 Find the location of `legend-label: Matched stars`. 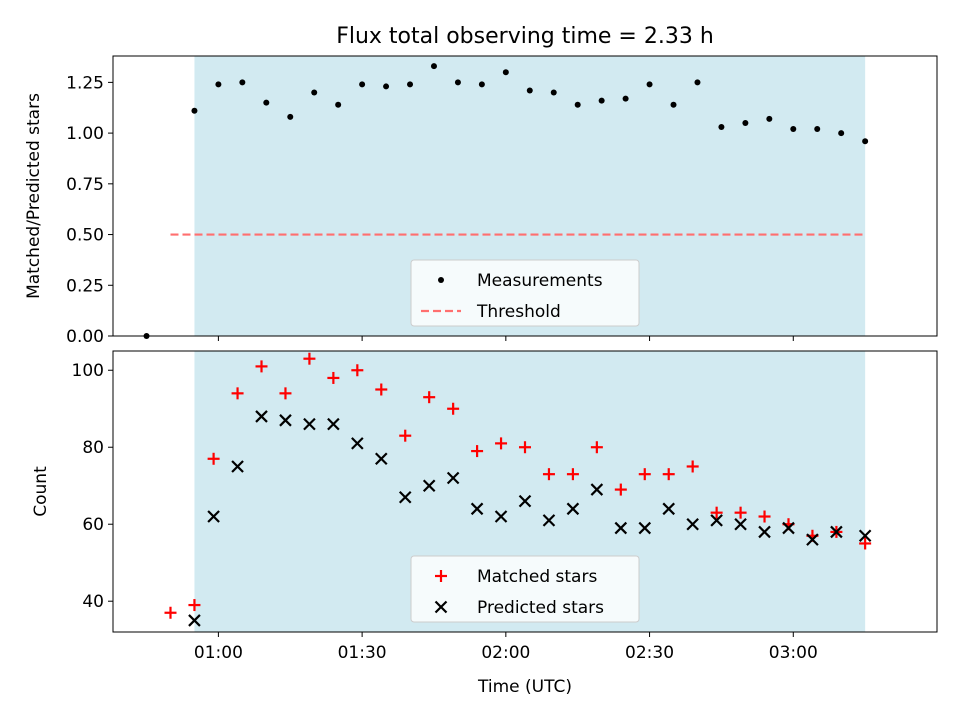

legend-label: Matched stars is located at coordinates (537, 577).